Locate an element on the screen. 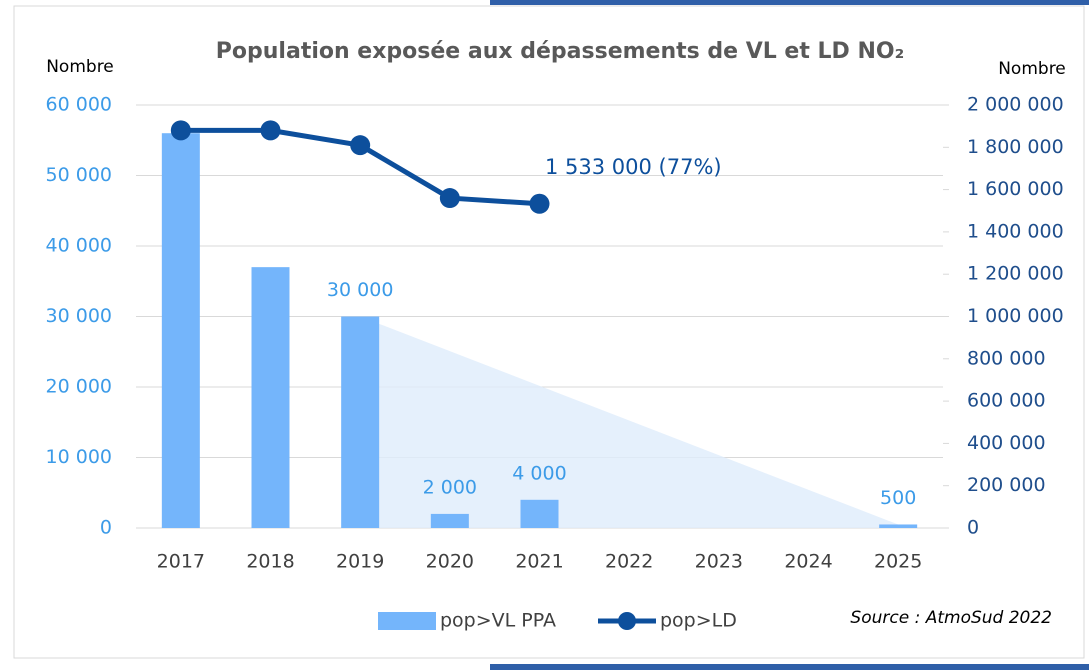 The height and width of the screenshot is (670, 1089). x-tick-label: 2021 is located at coordinates (539, 562).